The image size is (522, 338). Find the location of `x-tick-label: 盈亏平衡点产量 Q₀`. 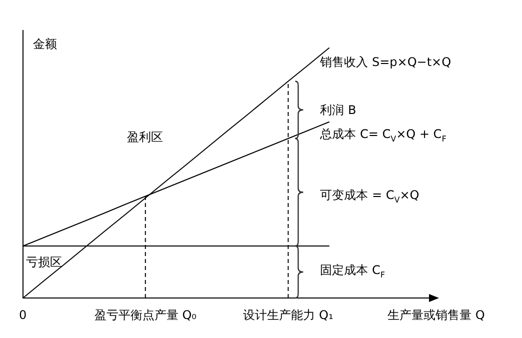

x-tick-label: 盈亏平衡点产量 Q₀ is located at coordinates (145, 315).